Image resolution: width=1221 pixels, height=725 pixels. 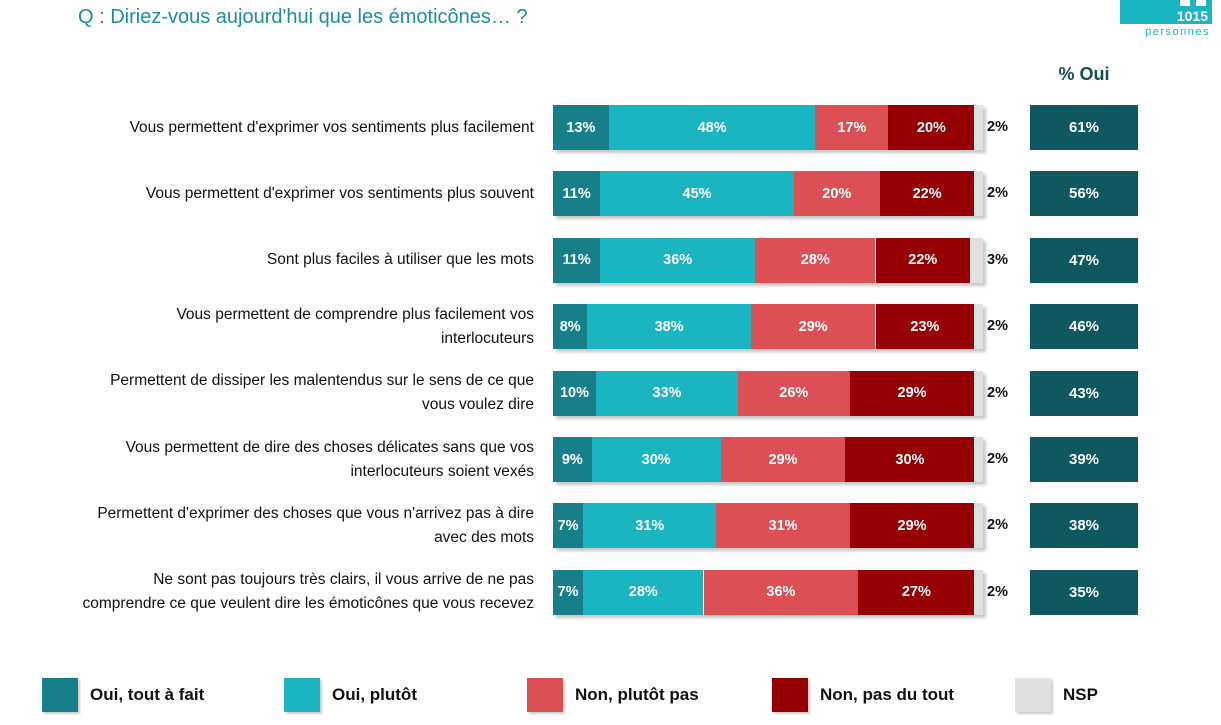 I want to click on legend-label: Oui, tout à fait, so click(x=147, y=694).